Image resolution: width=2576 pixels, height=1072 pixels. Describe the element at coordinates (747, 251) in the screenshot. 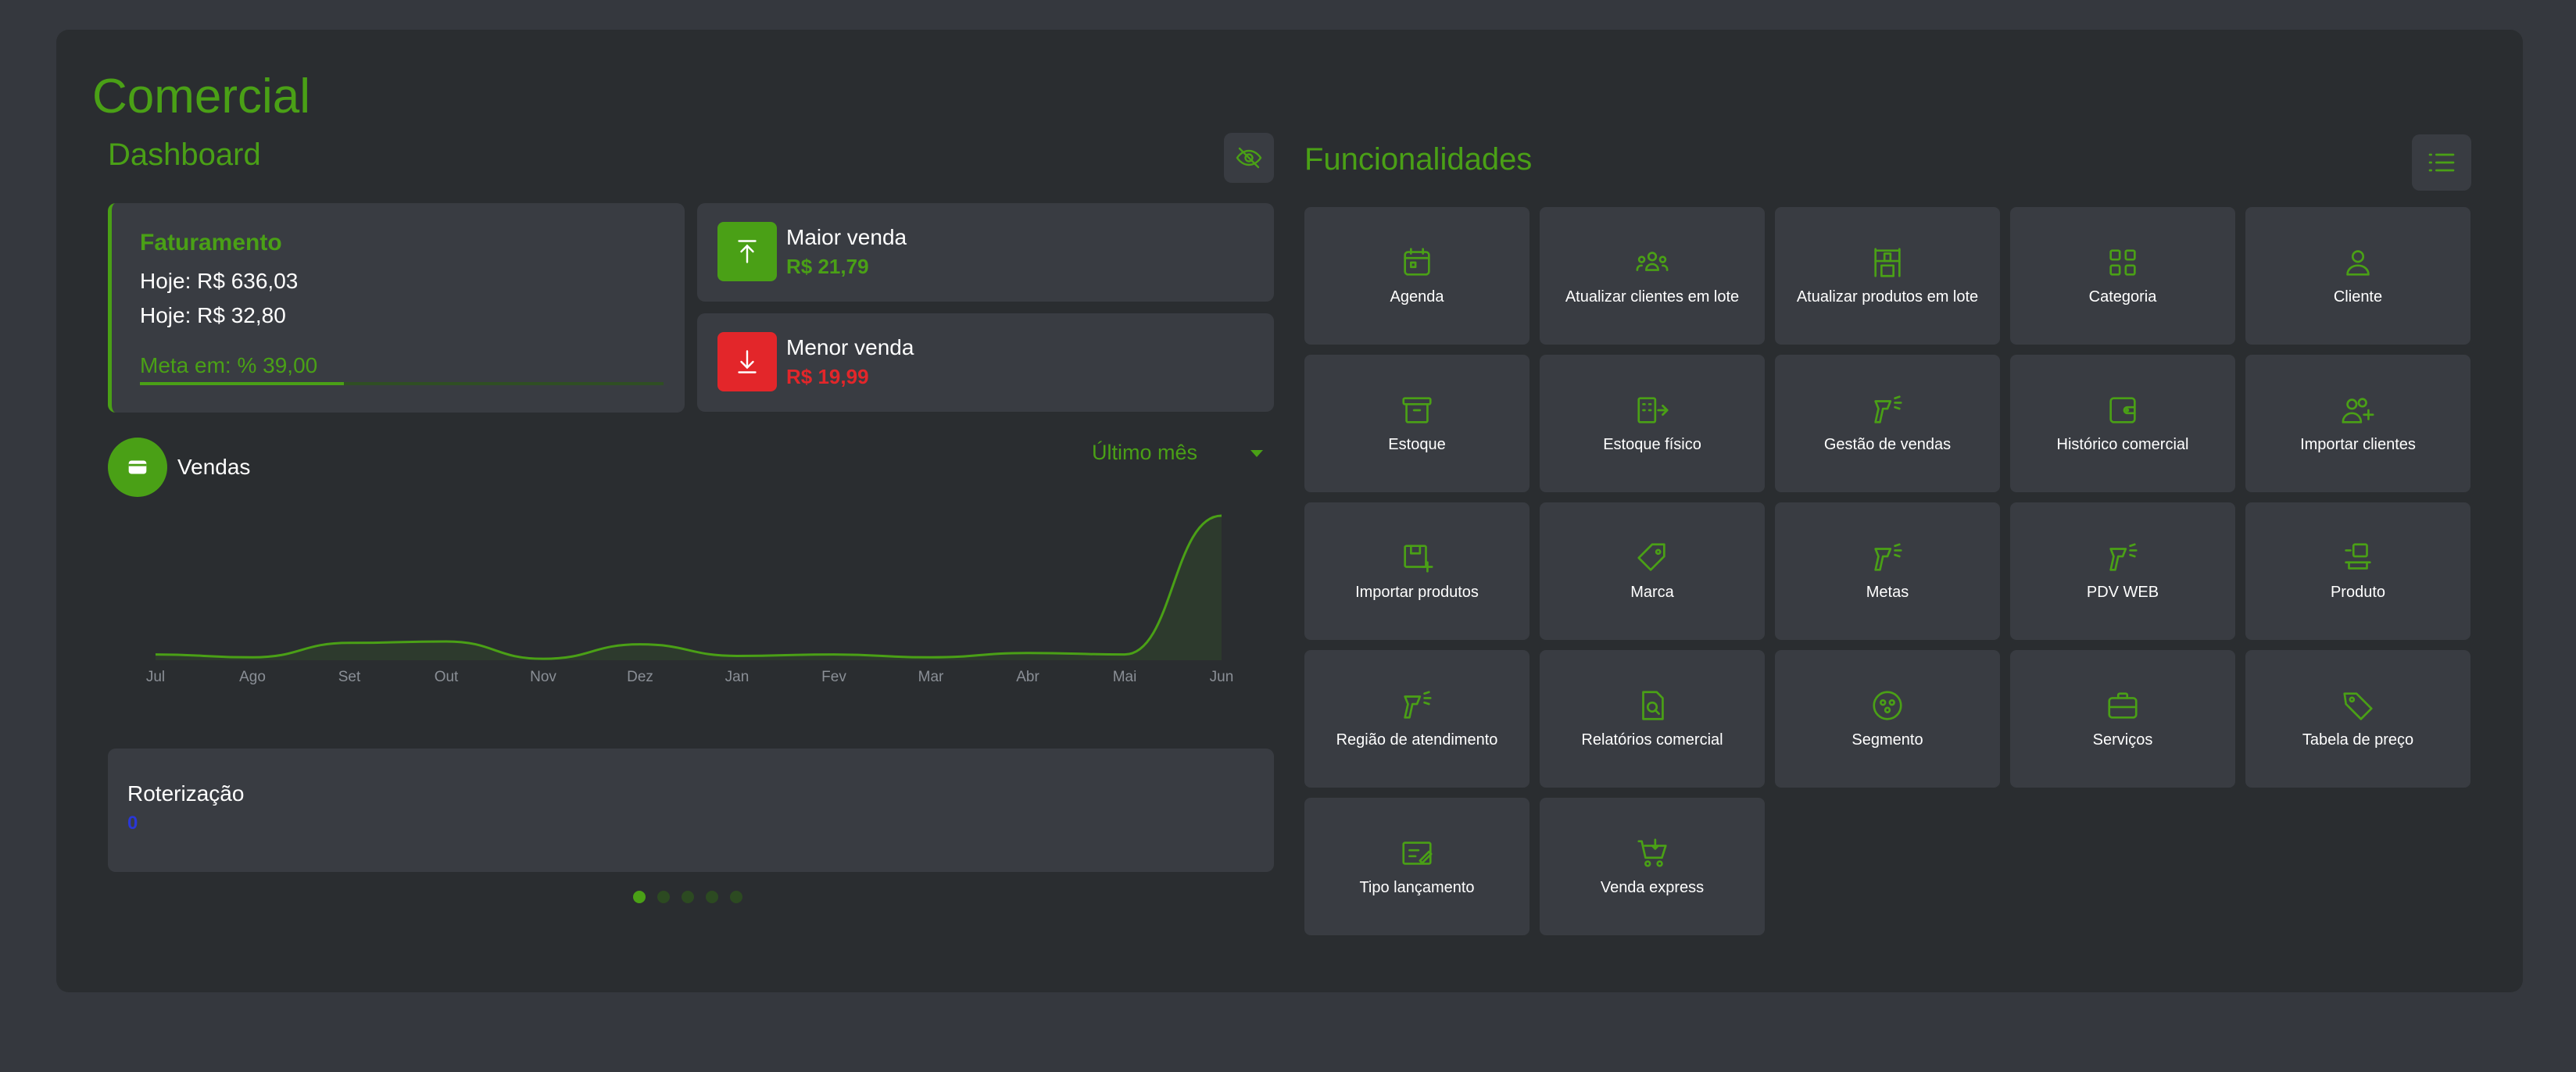

I see `arrow-up-to-line-icon` at that location.